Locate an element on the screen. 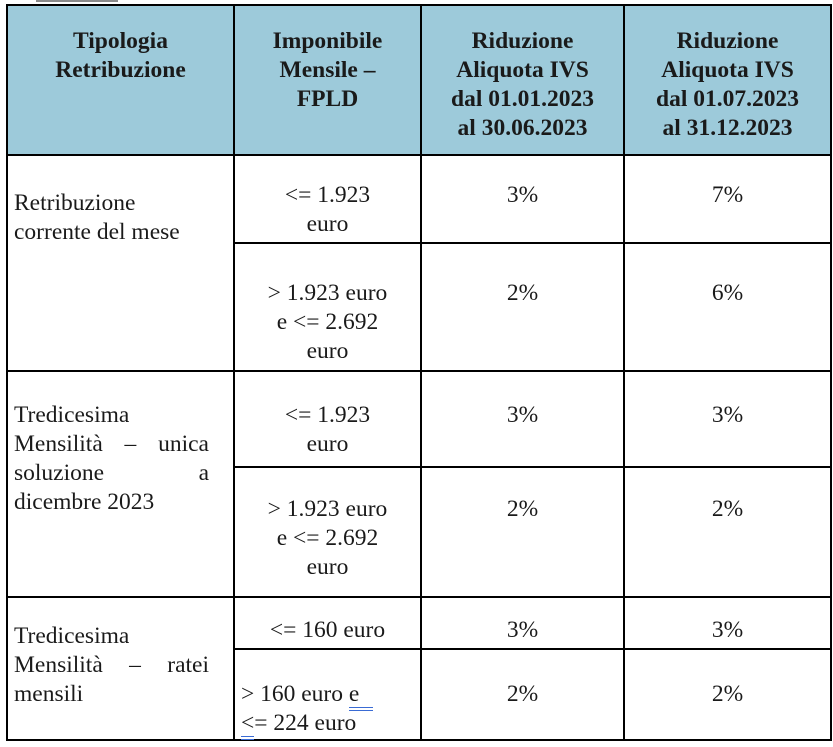  imponibile-text: > 160 euro is located at coordinates (295, 694).